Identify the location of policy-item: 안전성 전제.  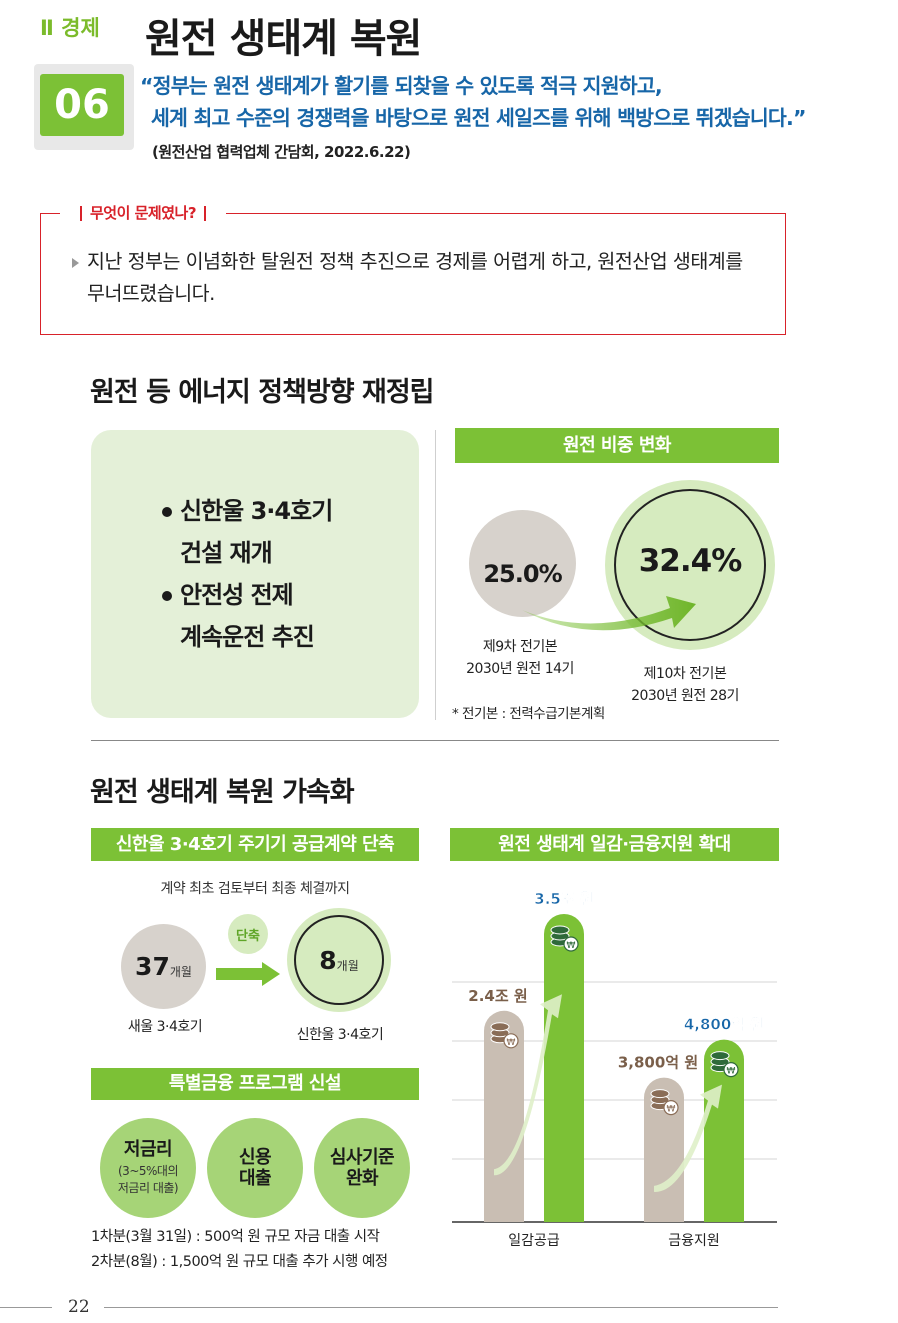
(247, 595).